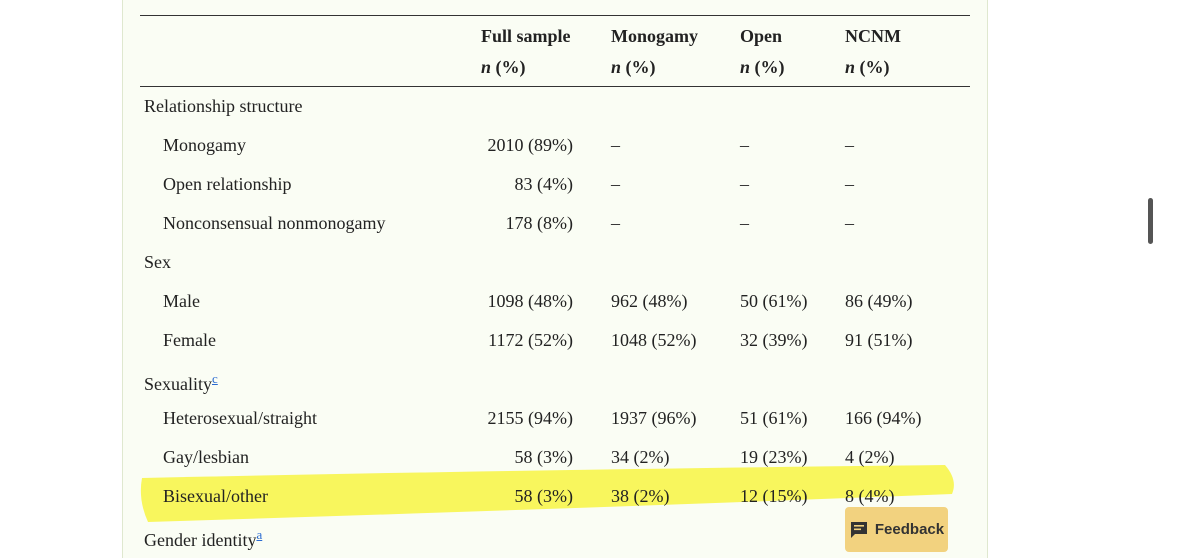 Image resolution: width=1199 pixels, height=558 pixels. Describe the element at coordinates (555, 15) in the screenshot. I see `top-rule` at that location.